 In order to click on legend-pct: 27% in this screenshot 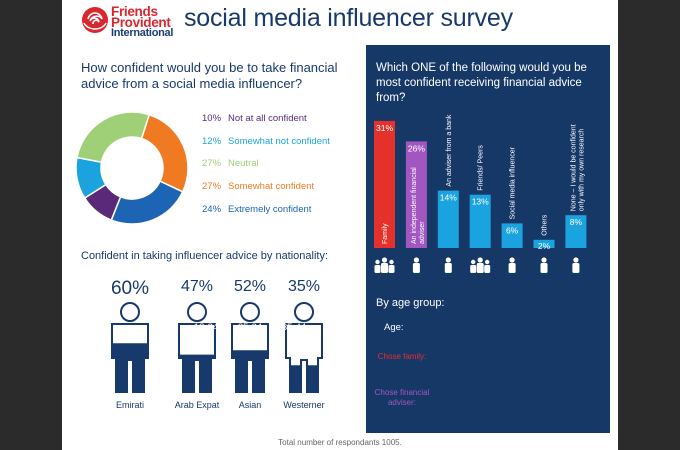, I will do `click(212, 163)`.